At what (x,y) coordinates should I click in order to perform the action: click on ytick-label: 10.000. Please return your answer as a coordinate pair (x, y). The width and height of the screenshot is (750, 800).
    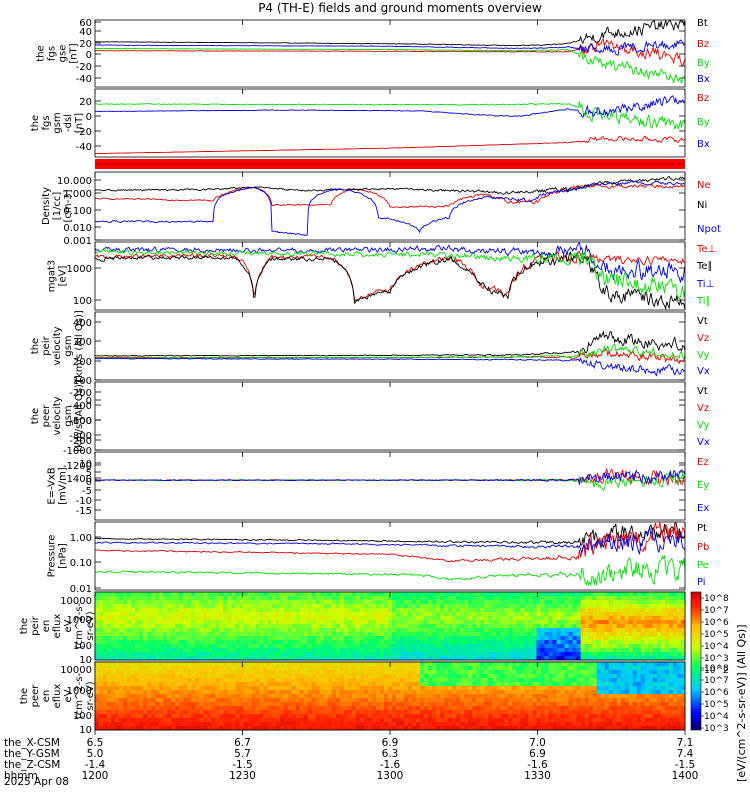
    Looking at the image, I should click on (74, 181).